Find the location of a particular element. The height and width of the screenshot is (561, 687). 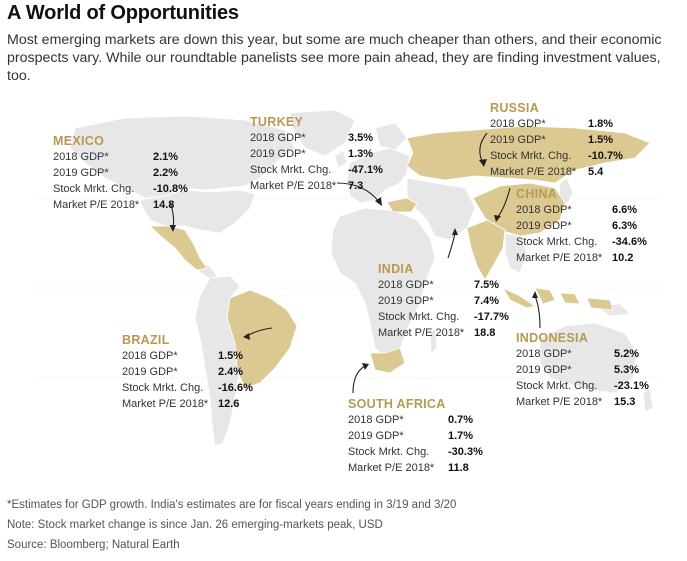

value-gdp2018: 6.6% is located at coordinates (625, 210).